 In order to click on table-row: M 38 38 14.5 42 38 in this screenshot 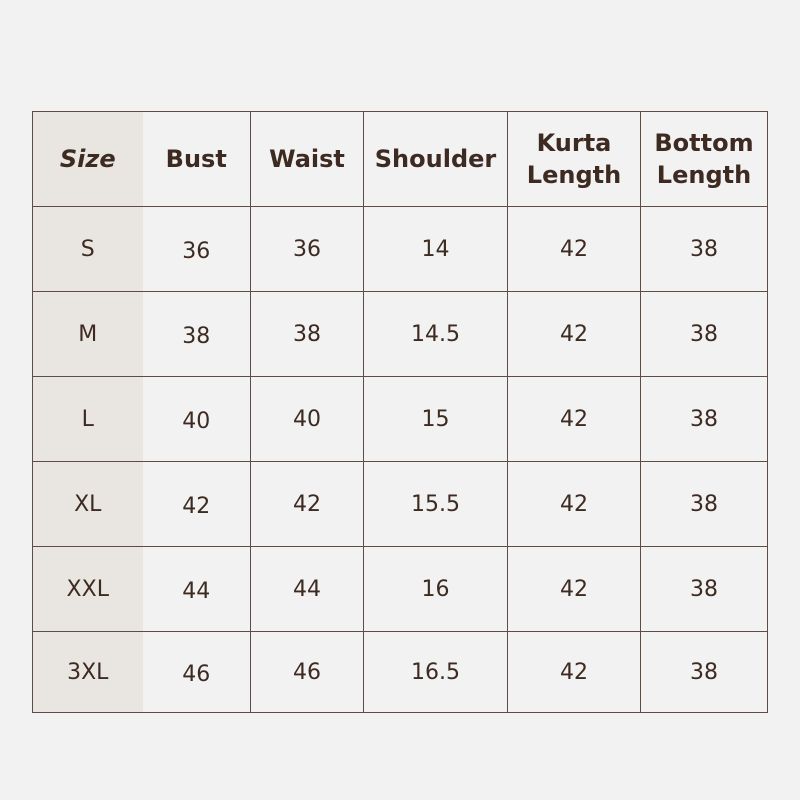, I will do `click(400, 334)`.